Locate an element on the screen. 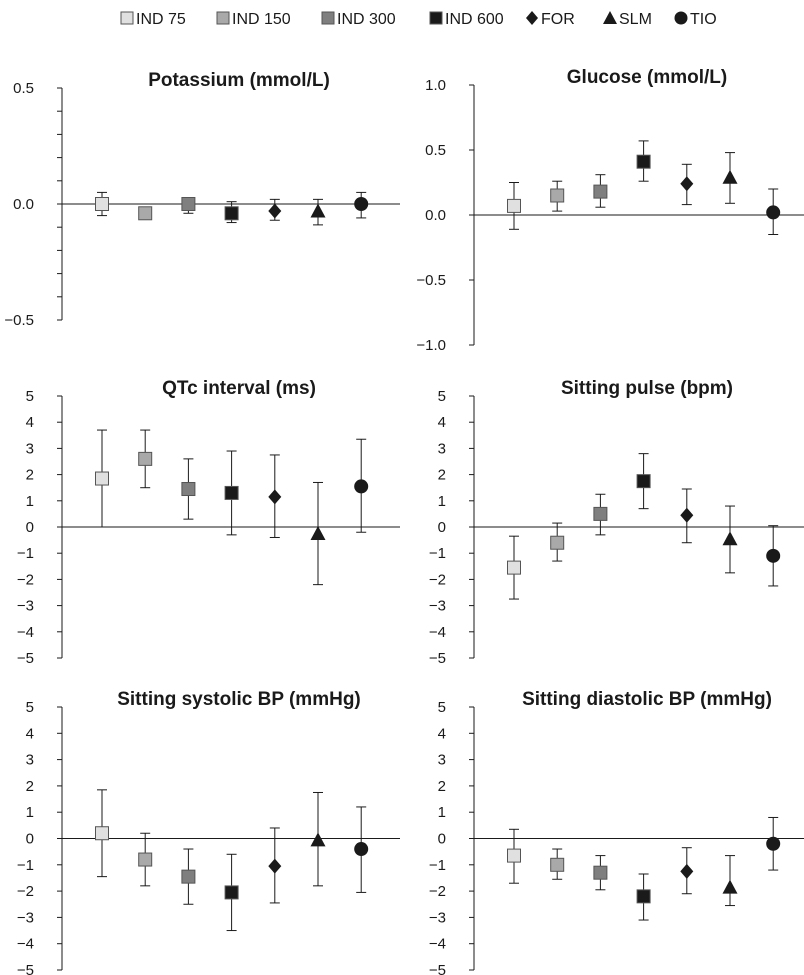  legend-label-ind-75: IND 75 is located at coordinates (161, 19).